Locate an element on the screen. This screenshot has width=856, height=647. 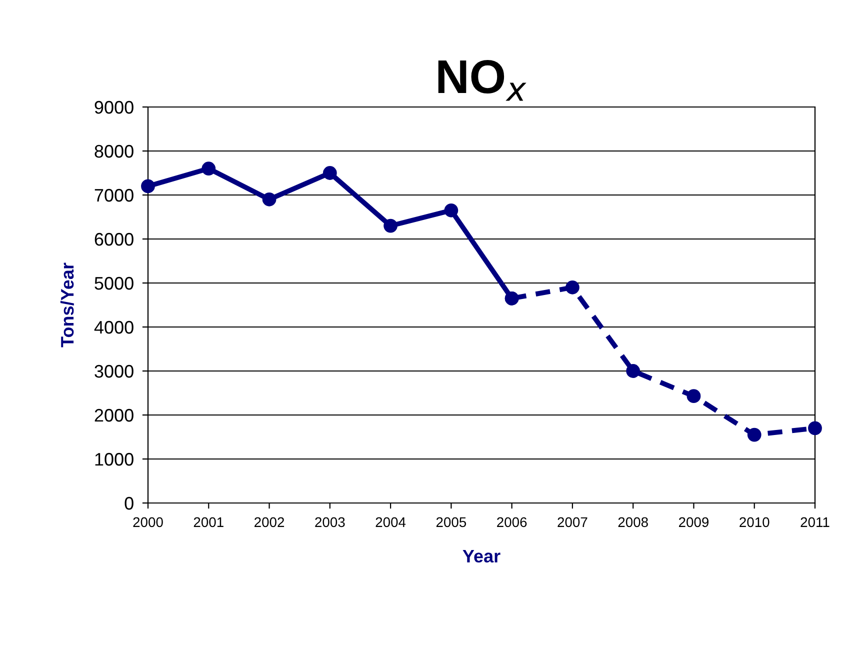
x-axis-title: Year is located at coordinates (481, 556).